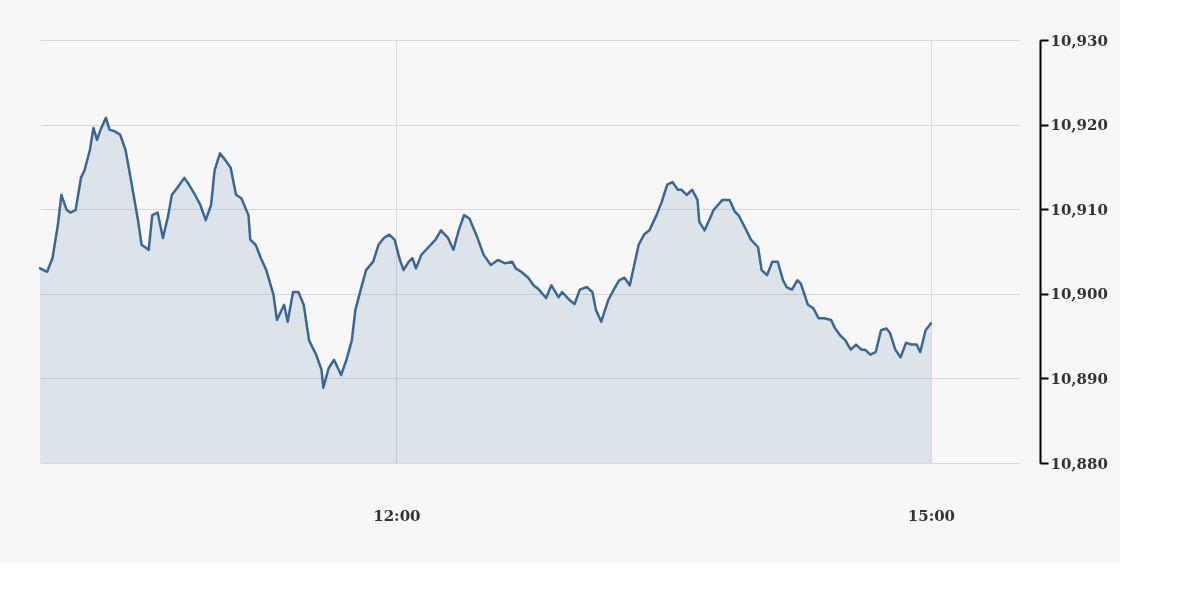  What do you see at coordinates (397, 515) in the screenshot?
I see `x-tick-label: 12:00` at bounding box center [397, 515].